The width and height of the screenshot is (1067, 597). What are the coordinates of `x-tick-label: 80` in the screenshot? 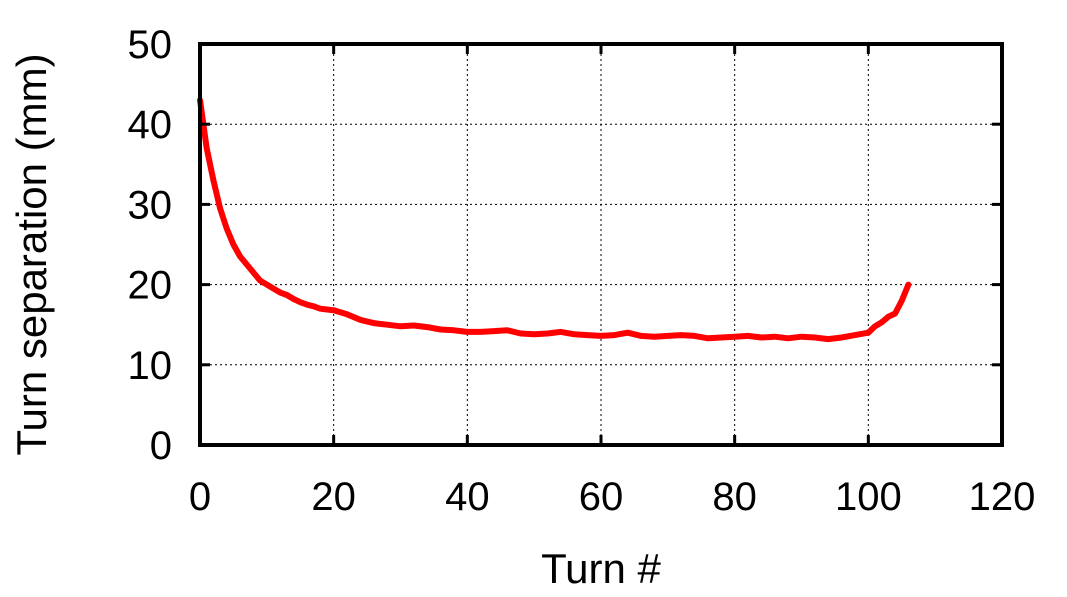 It's located at (734, 497).